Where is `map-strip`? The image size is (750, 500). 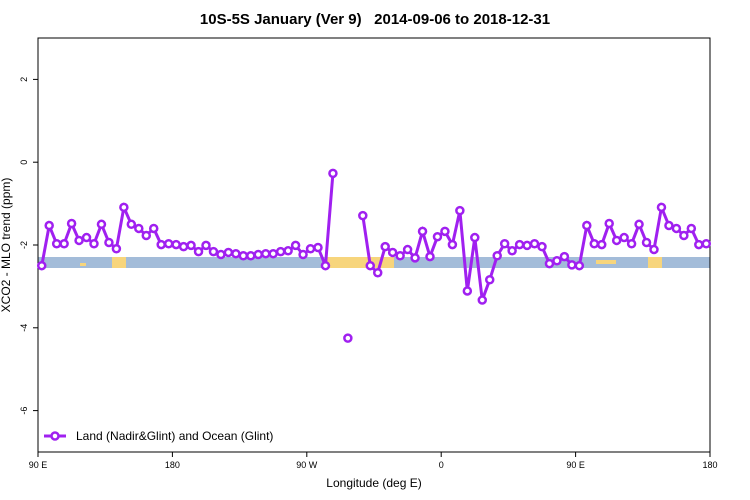 map-strip is located at coordinates (374, 262).